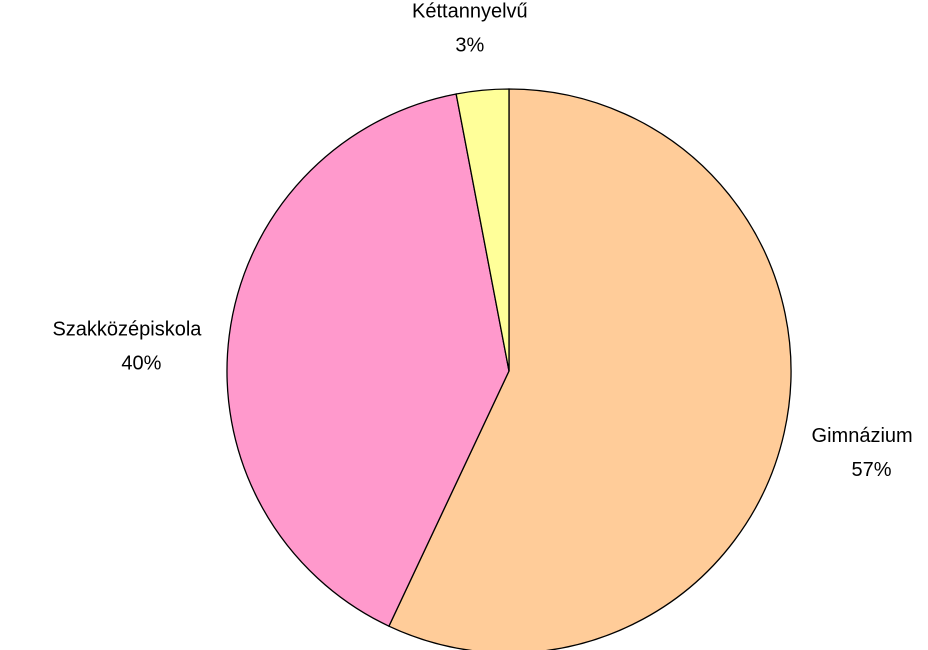  I want to click on slice-value-label: 57%, so click(872, 470).